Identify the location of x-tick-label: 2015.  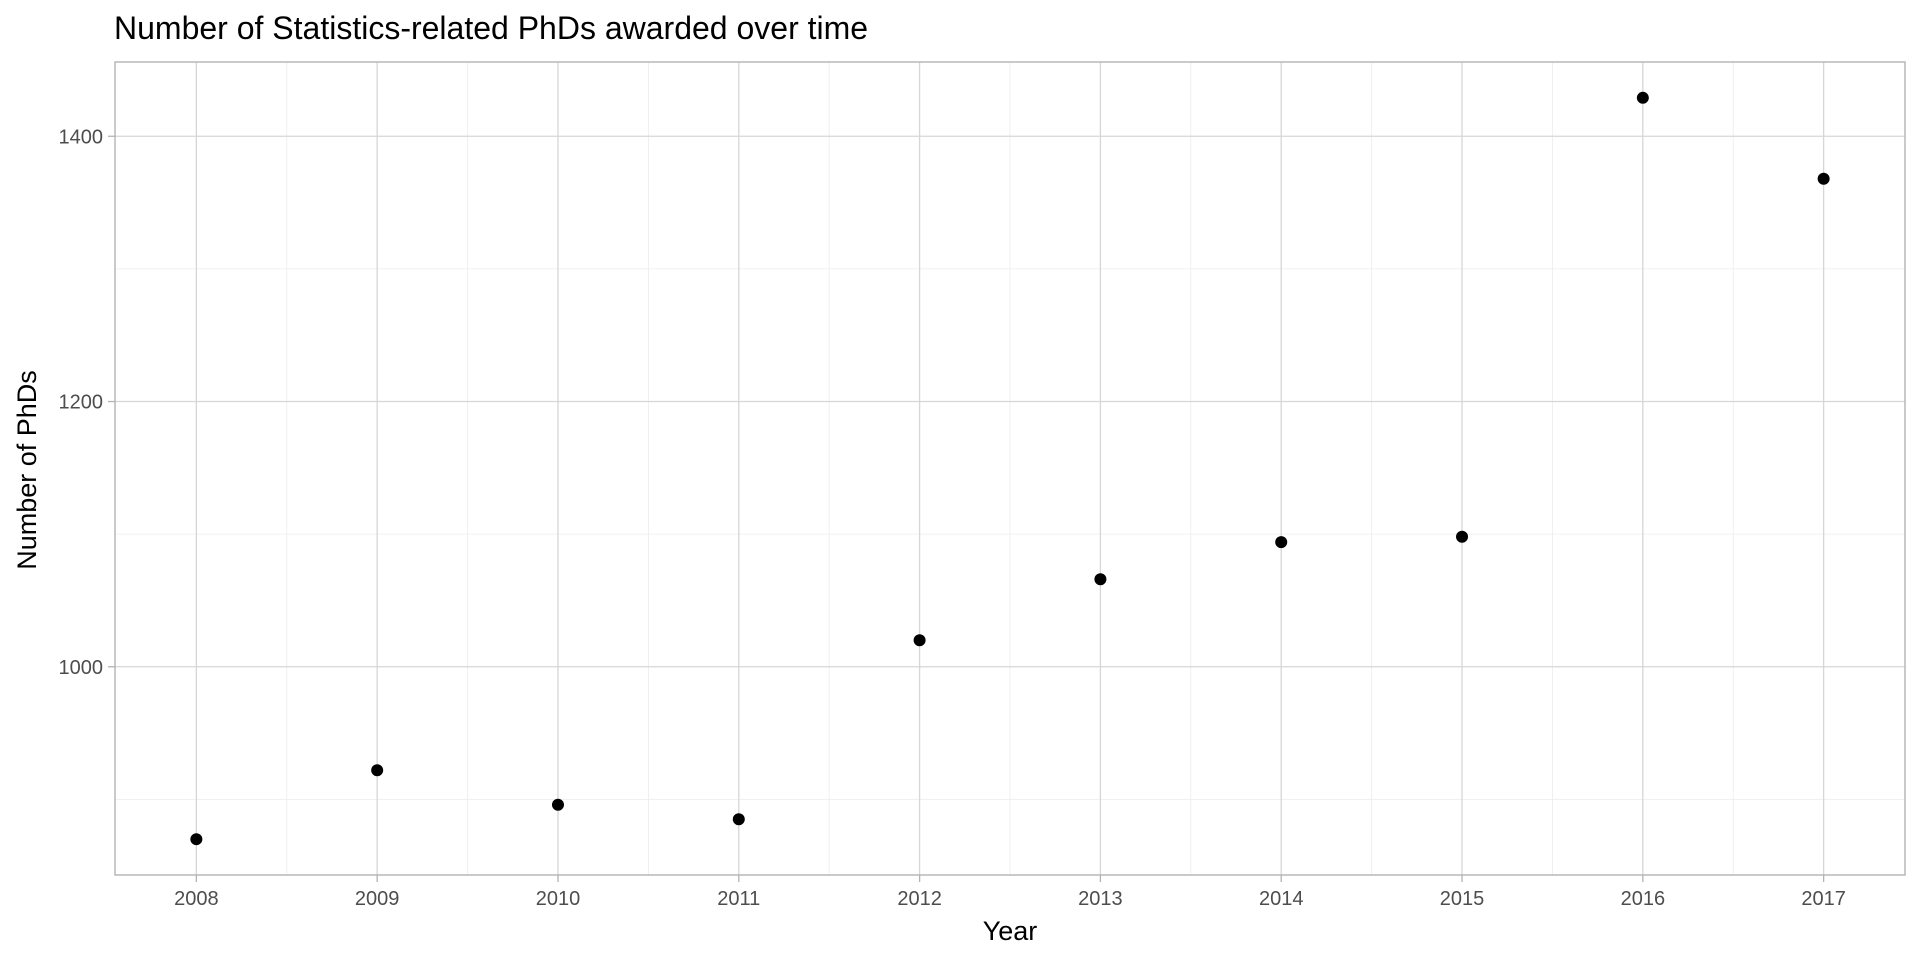
(1462, 899).